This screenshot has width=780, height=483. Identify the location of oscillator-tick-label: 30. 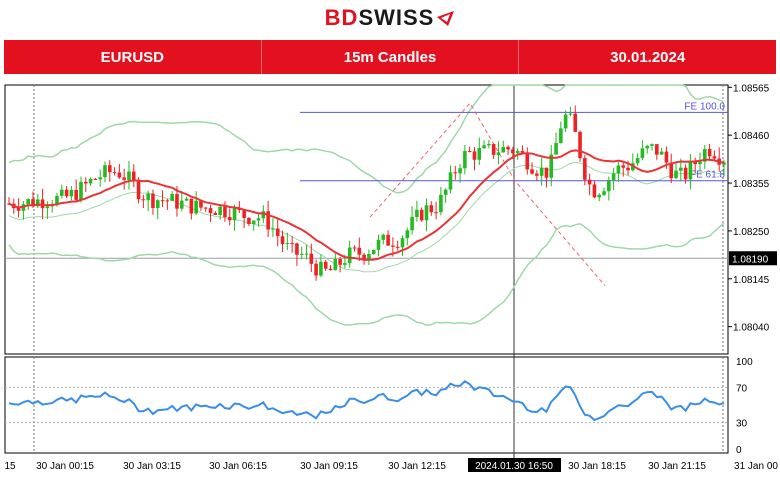
(742, 424).